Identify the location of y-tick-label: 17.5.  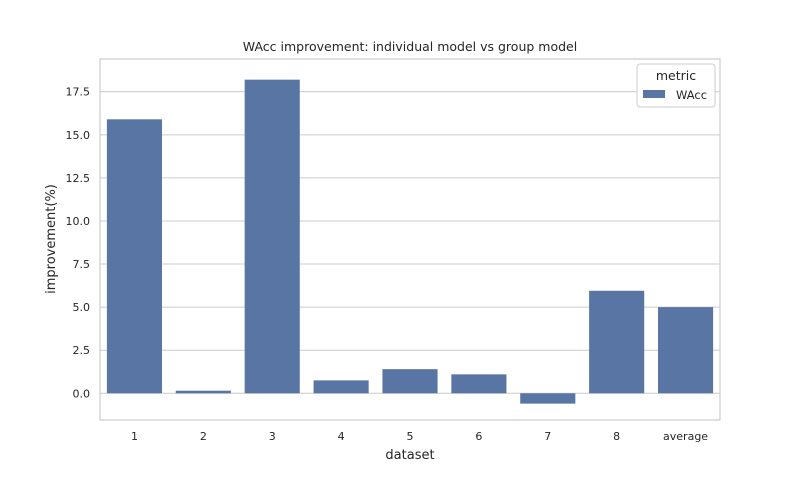
(78, 92).